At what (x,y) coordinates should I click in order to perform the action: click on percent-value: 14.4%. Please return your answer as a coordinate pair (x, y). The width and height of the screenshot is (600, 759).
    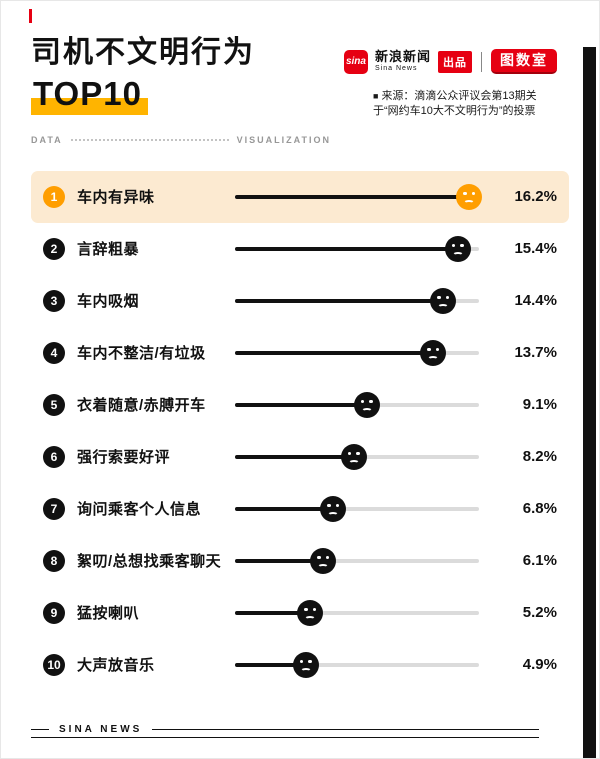
    Looking at the image, I should click on (535, 301).